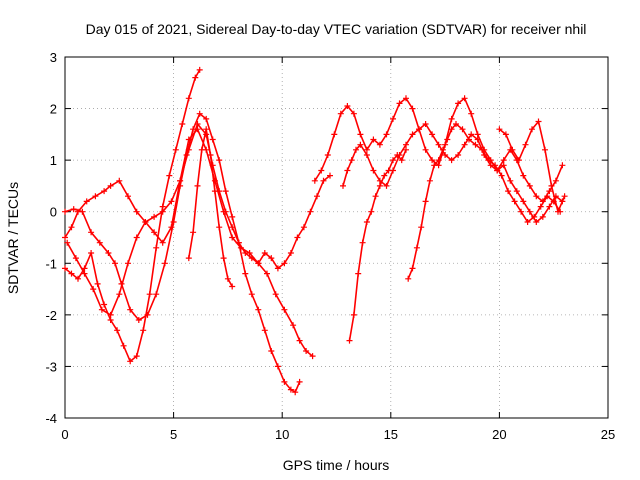  What do you see at coordinates (64, 434) in the screenshot?
I see `x-tick-label: 0` at bounding box center [64, 434].